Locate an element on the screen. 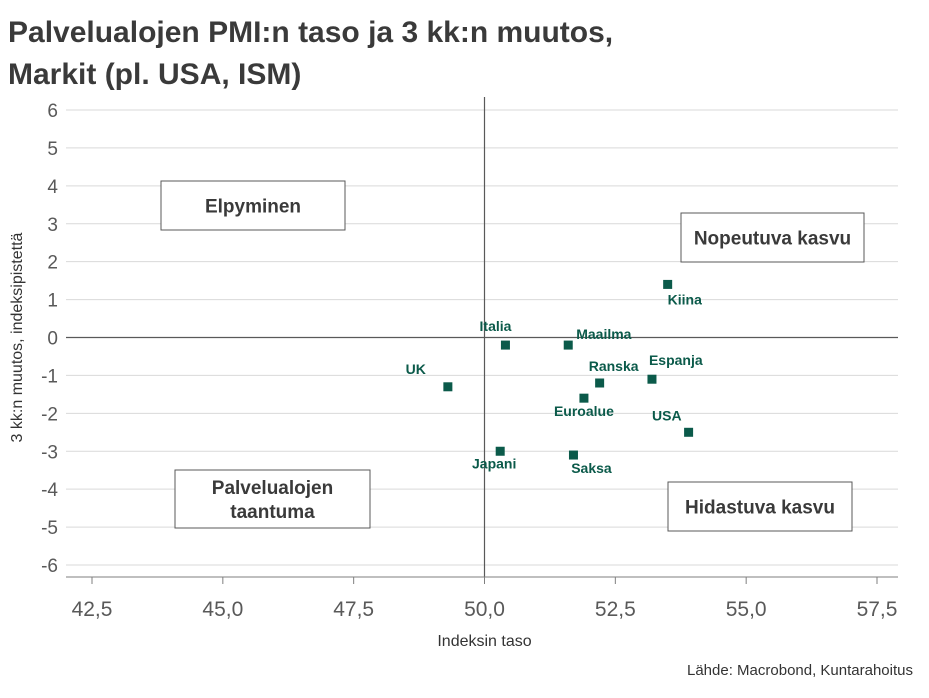 Image resolution: width=929 pixels, height=698 pixels. y-tick-label: 4 is located at coordinates (52, 187).